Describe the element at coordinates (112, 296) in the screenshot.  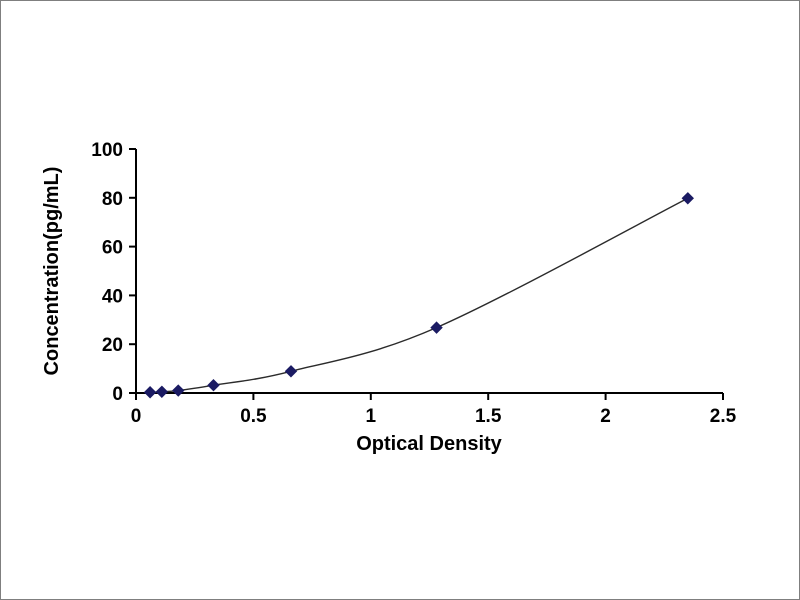
I see `y-tick-label: 40` at that location.